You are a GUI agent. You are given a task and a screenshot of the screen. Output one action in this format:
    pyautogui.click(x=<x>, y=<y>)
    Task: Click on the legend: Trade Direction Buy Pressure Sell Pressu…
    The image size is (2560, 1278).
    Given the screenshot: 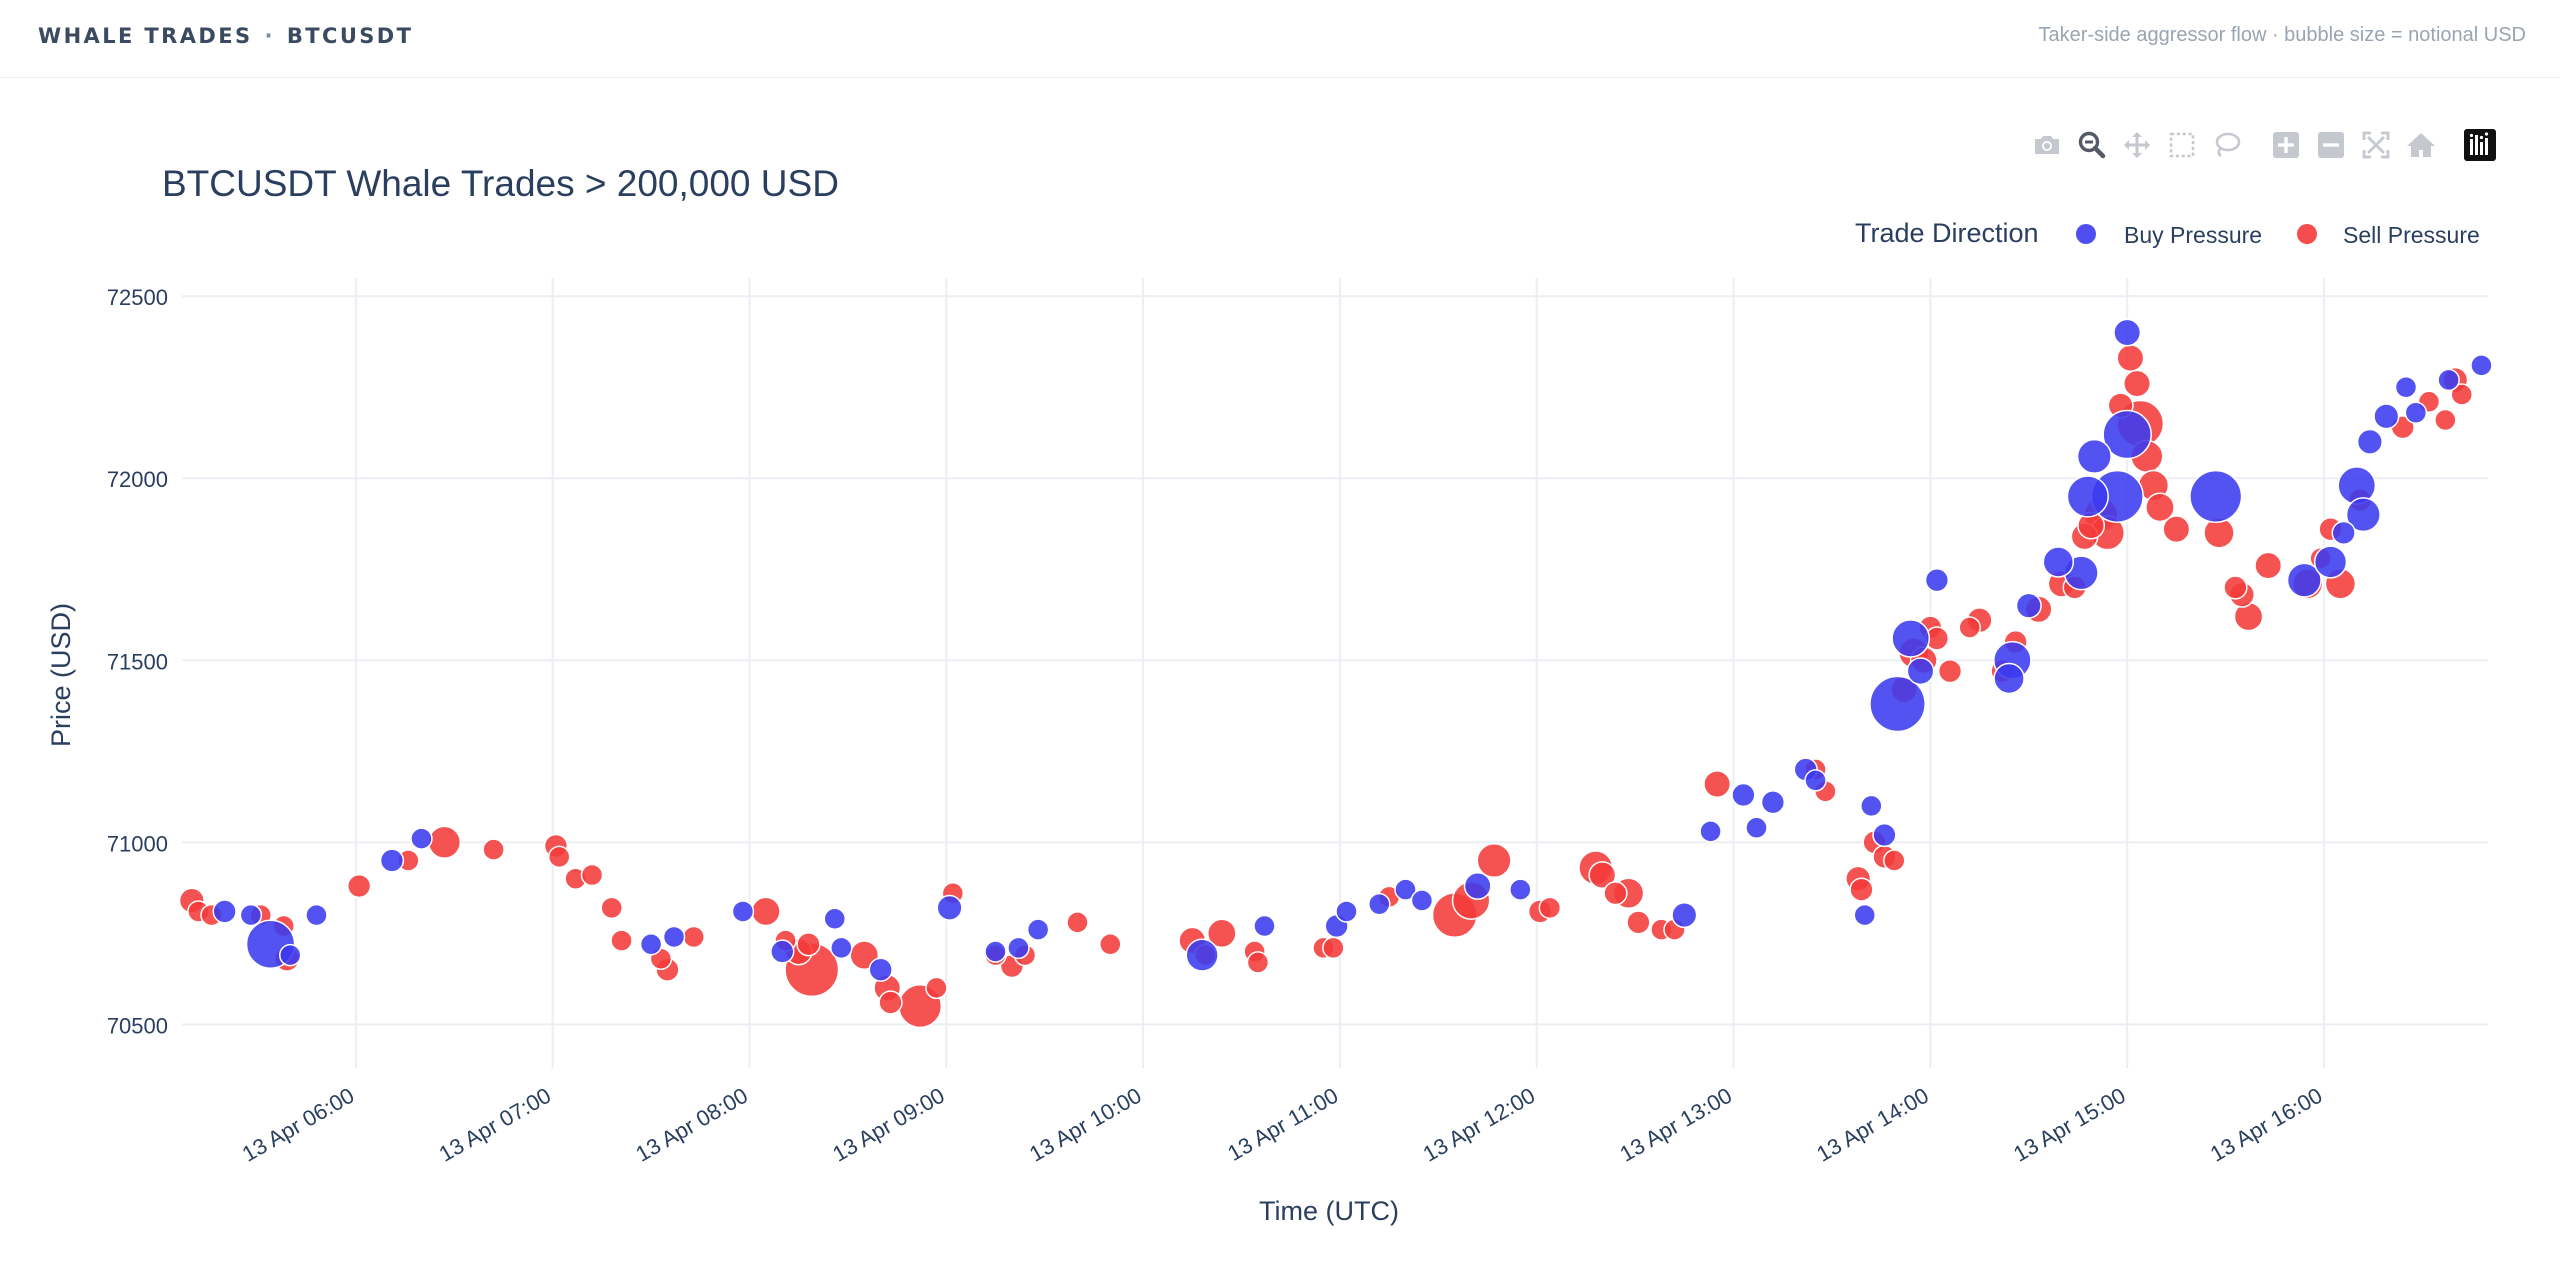 What is the action you would take?
    pyautogui.click(x=2167, y=233)
    